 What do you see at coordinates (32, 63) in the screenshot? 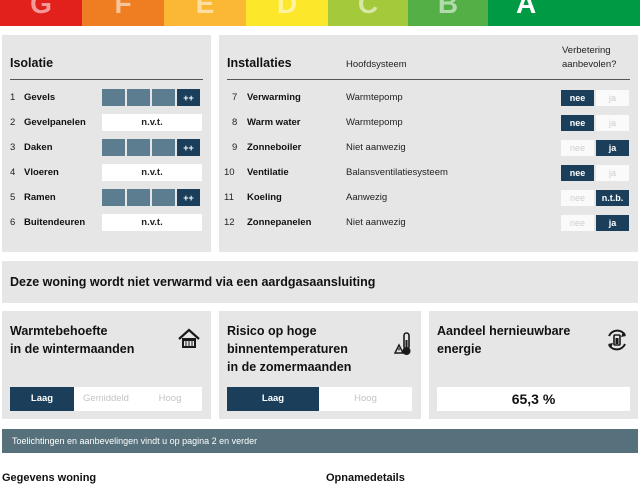
I see `isolatie-title: Isolatie` at bounding box center [32, 63].